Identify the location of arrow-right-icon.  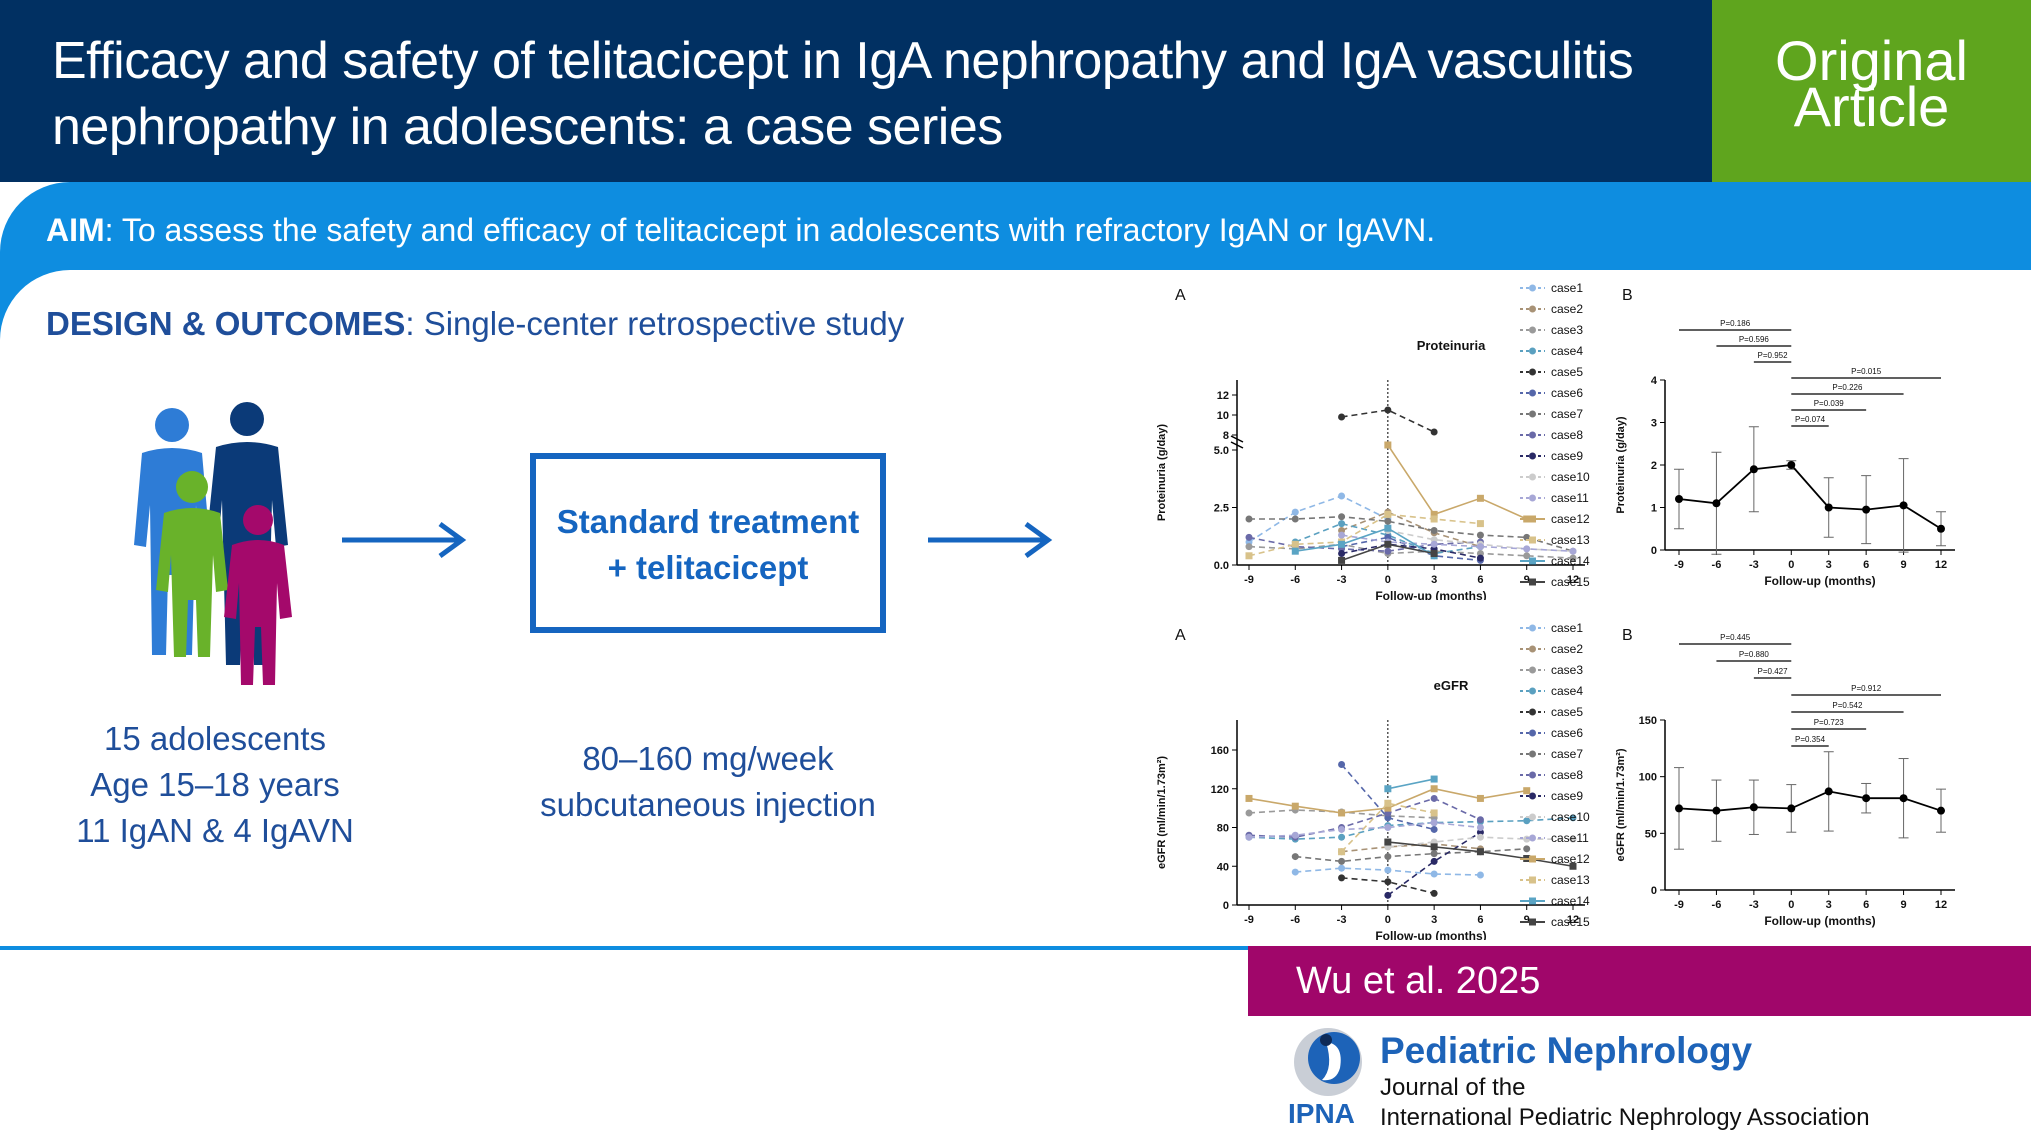
(990, 540).